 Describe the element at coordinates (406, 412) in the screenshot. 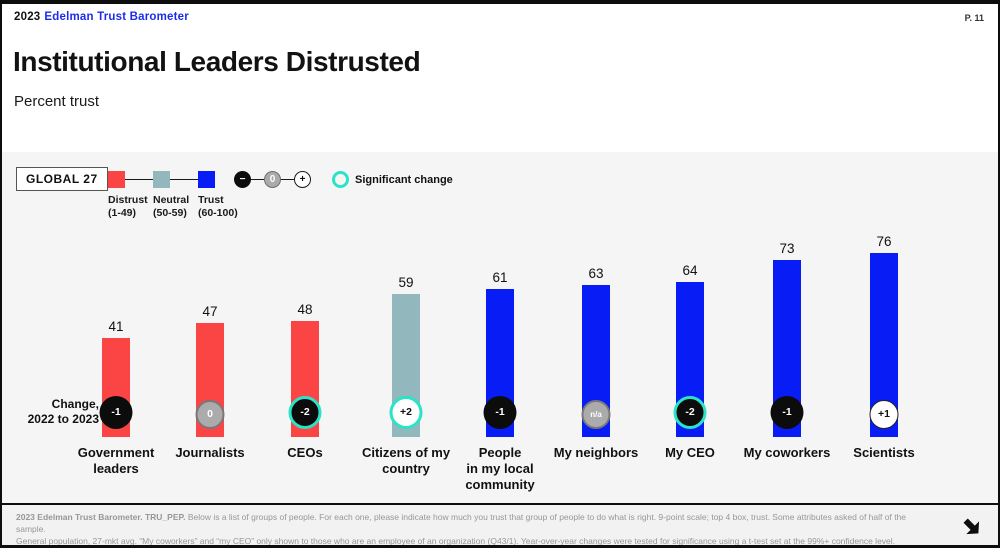

I see `change-badge: +2` at that location.